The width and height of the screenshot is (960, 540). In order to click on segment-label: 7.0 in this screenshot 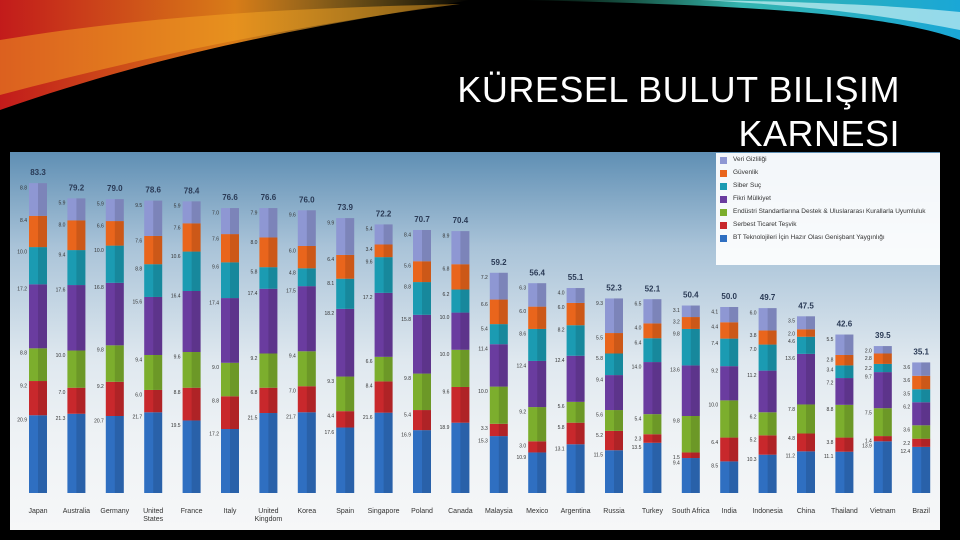, I will do `click(215, 213)`.